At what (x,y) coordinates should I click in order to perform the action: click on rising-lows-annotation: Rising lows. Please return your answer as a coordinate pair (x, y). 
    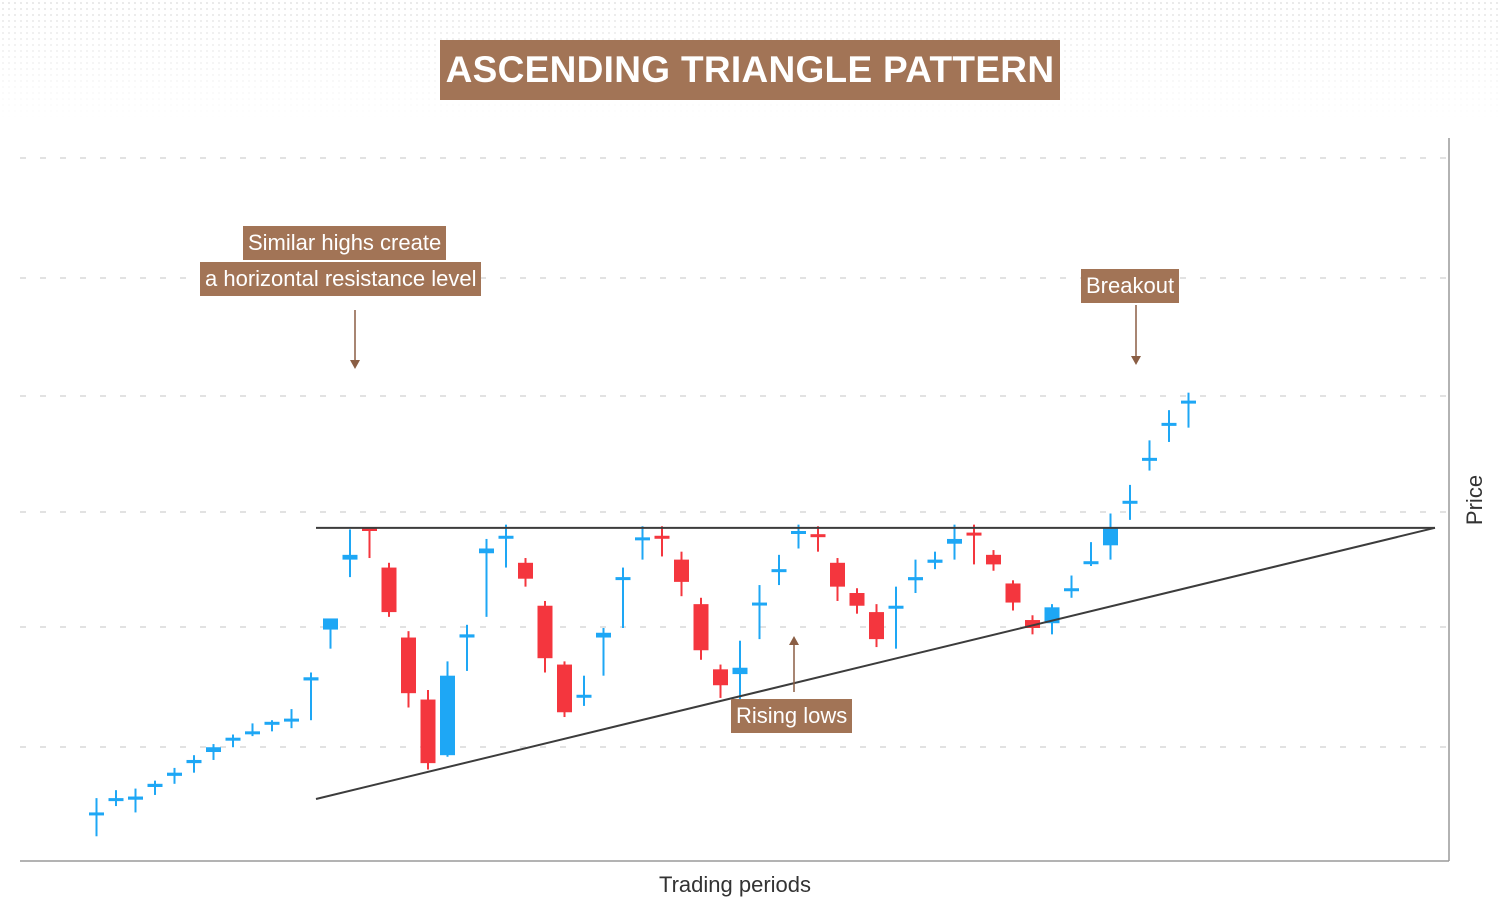
    Looking at the image, I should click on (792, 716).